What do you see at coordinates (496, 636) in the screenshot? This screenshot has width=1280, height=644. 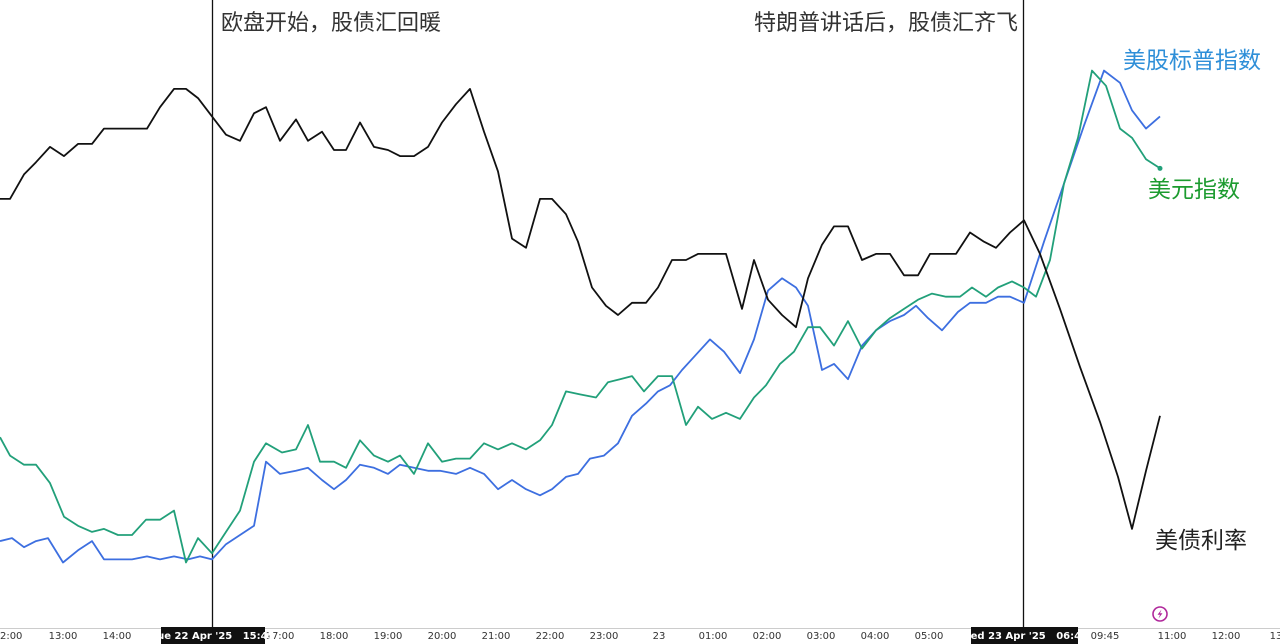 I see `x-tick-label: 21:00` at bounding box center [496, 636].